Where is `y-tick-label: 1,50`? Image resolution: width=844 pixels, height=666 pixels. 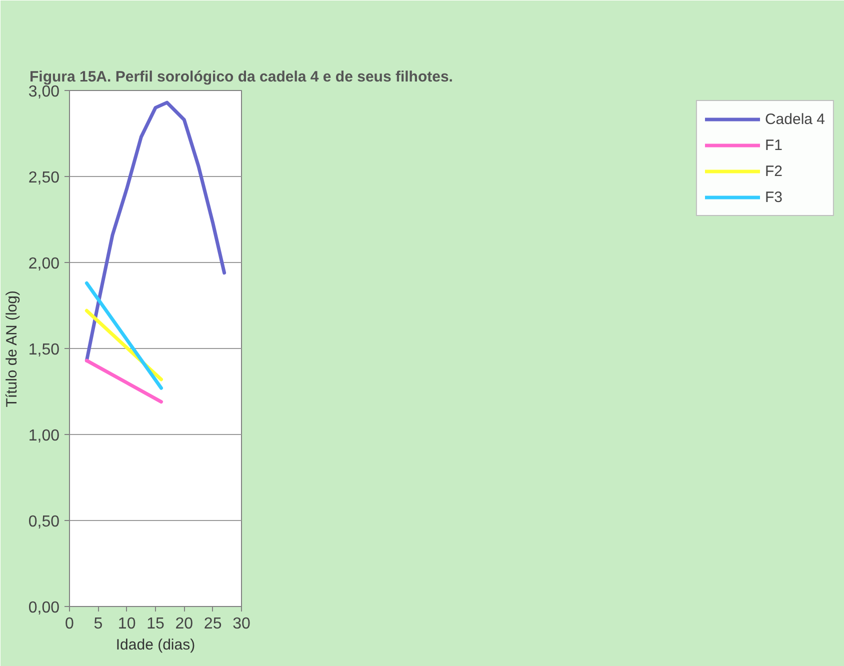 y-tick-label: 1,50 is located at coordinates (44, 350).